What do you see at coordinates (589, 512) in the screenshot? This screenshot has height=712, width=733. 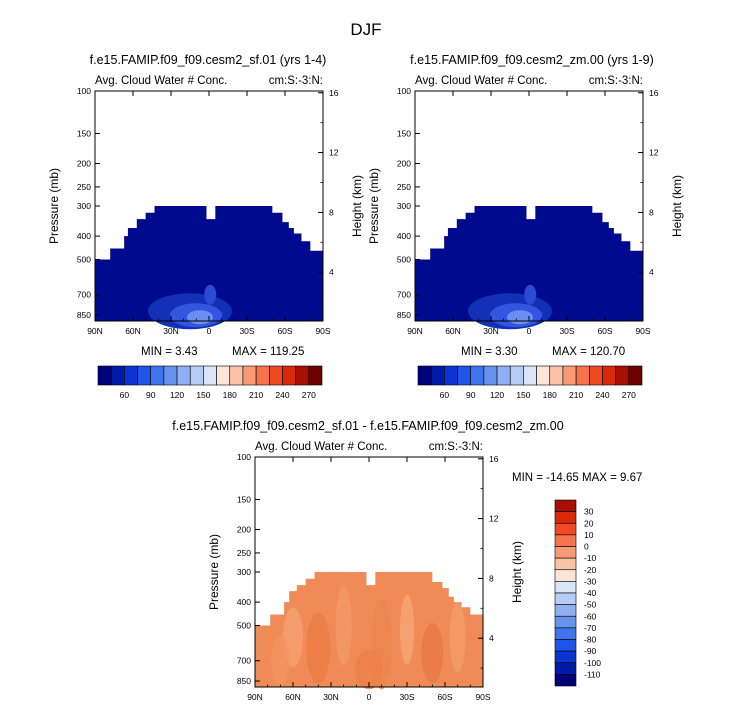 I see `colorbar-label: 30` at bounding box center [589, 512].